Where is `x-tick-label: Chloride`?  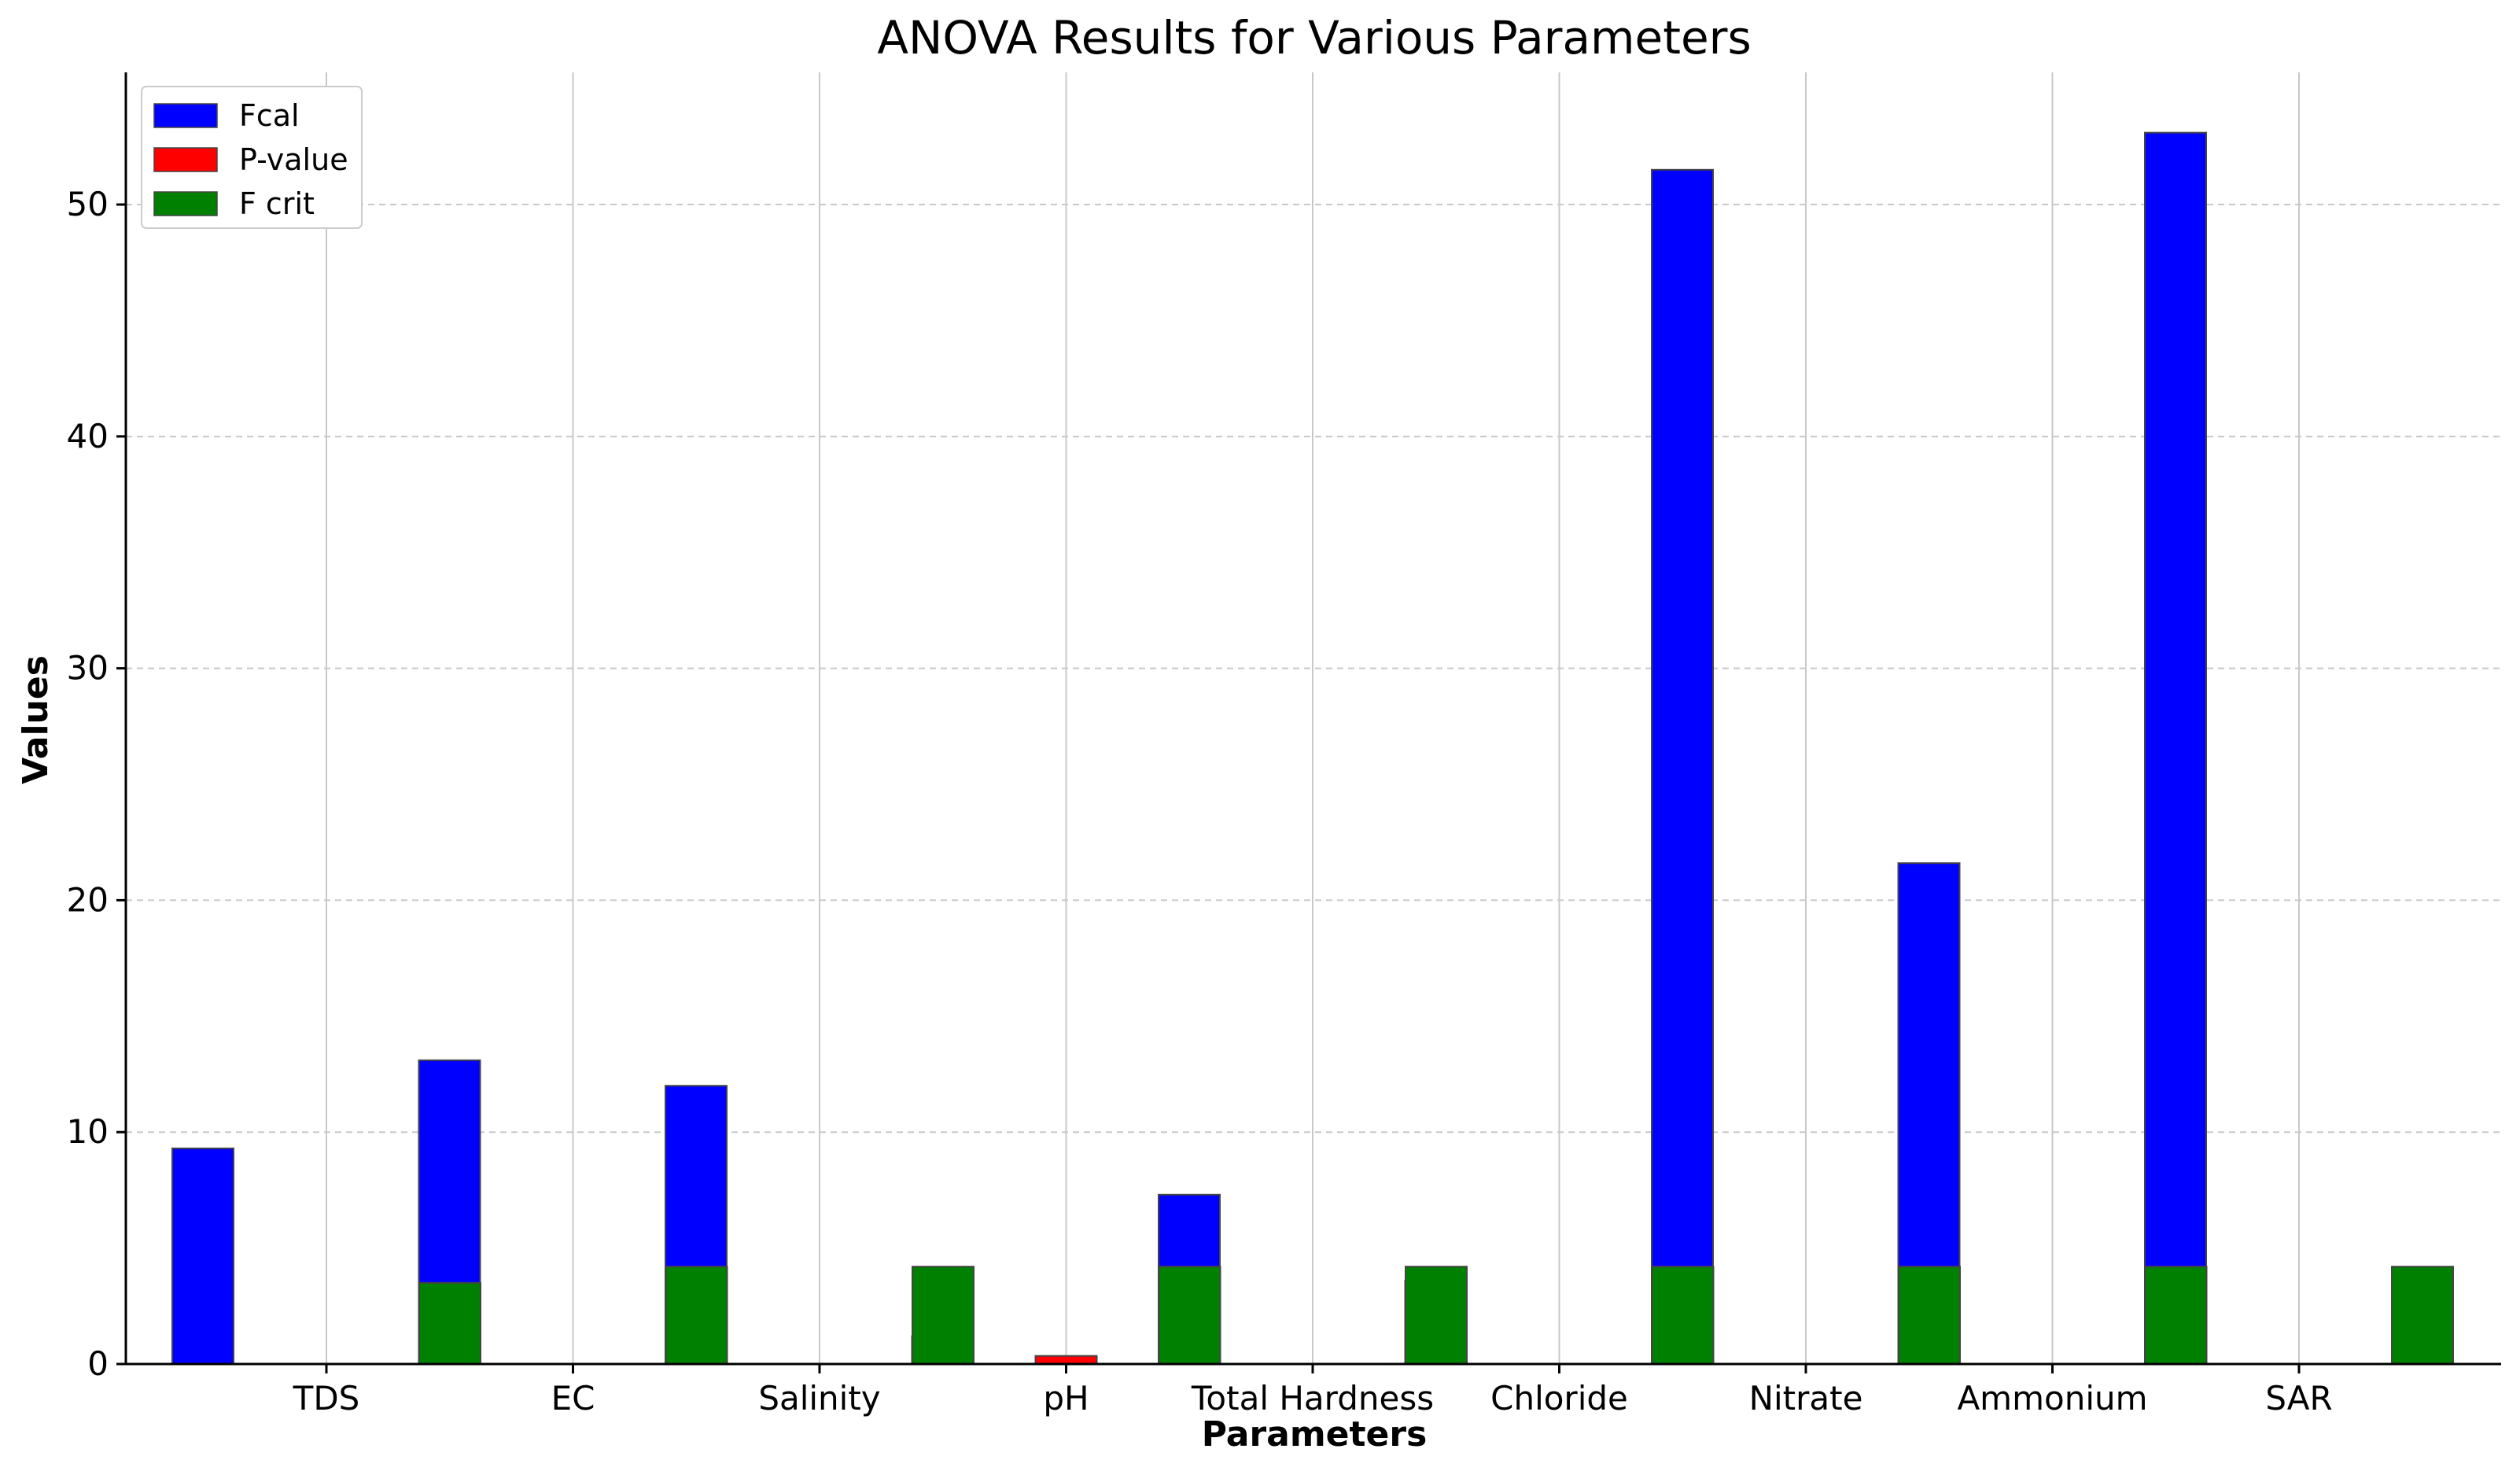 x-tick-label: Chloride is located at coordinates (1559, 1398).